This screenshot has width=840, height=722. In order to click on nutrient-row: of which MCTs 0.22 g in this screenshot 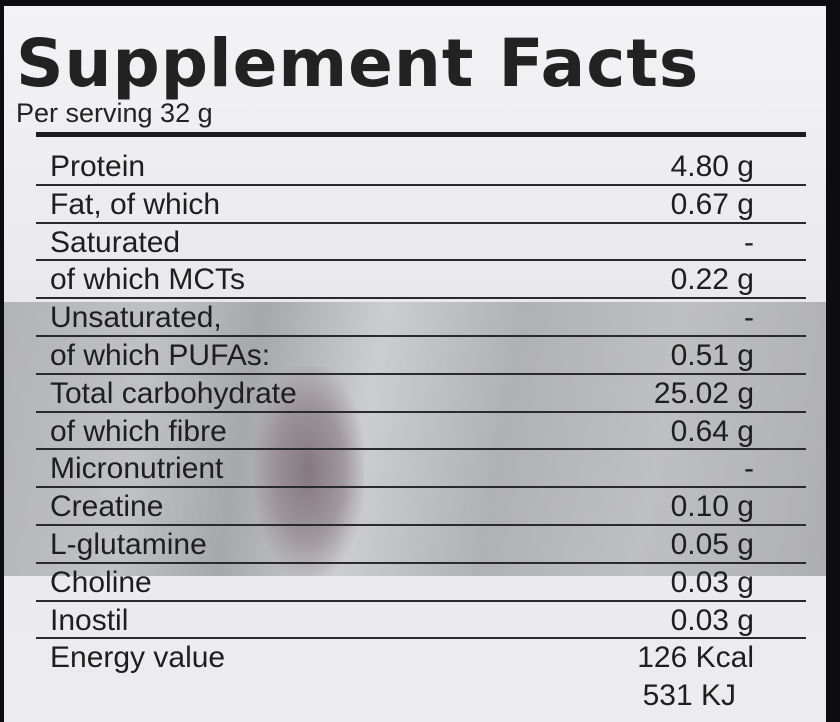, I will do `click(421, 280)`.